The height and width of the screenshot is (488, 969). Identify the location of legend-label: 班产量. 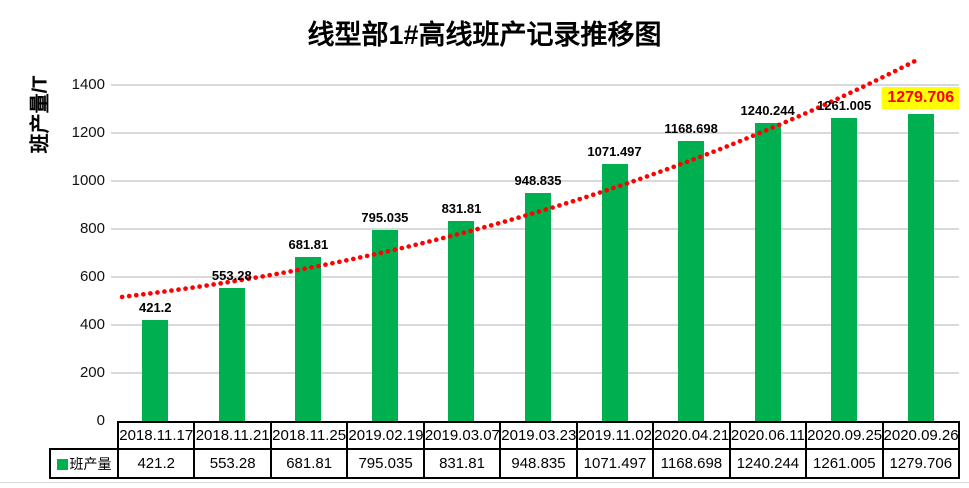
(90, 463).